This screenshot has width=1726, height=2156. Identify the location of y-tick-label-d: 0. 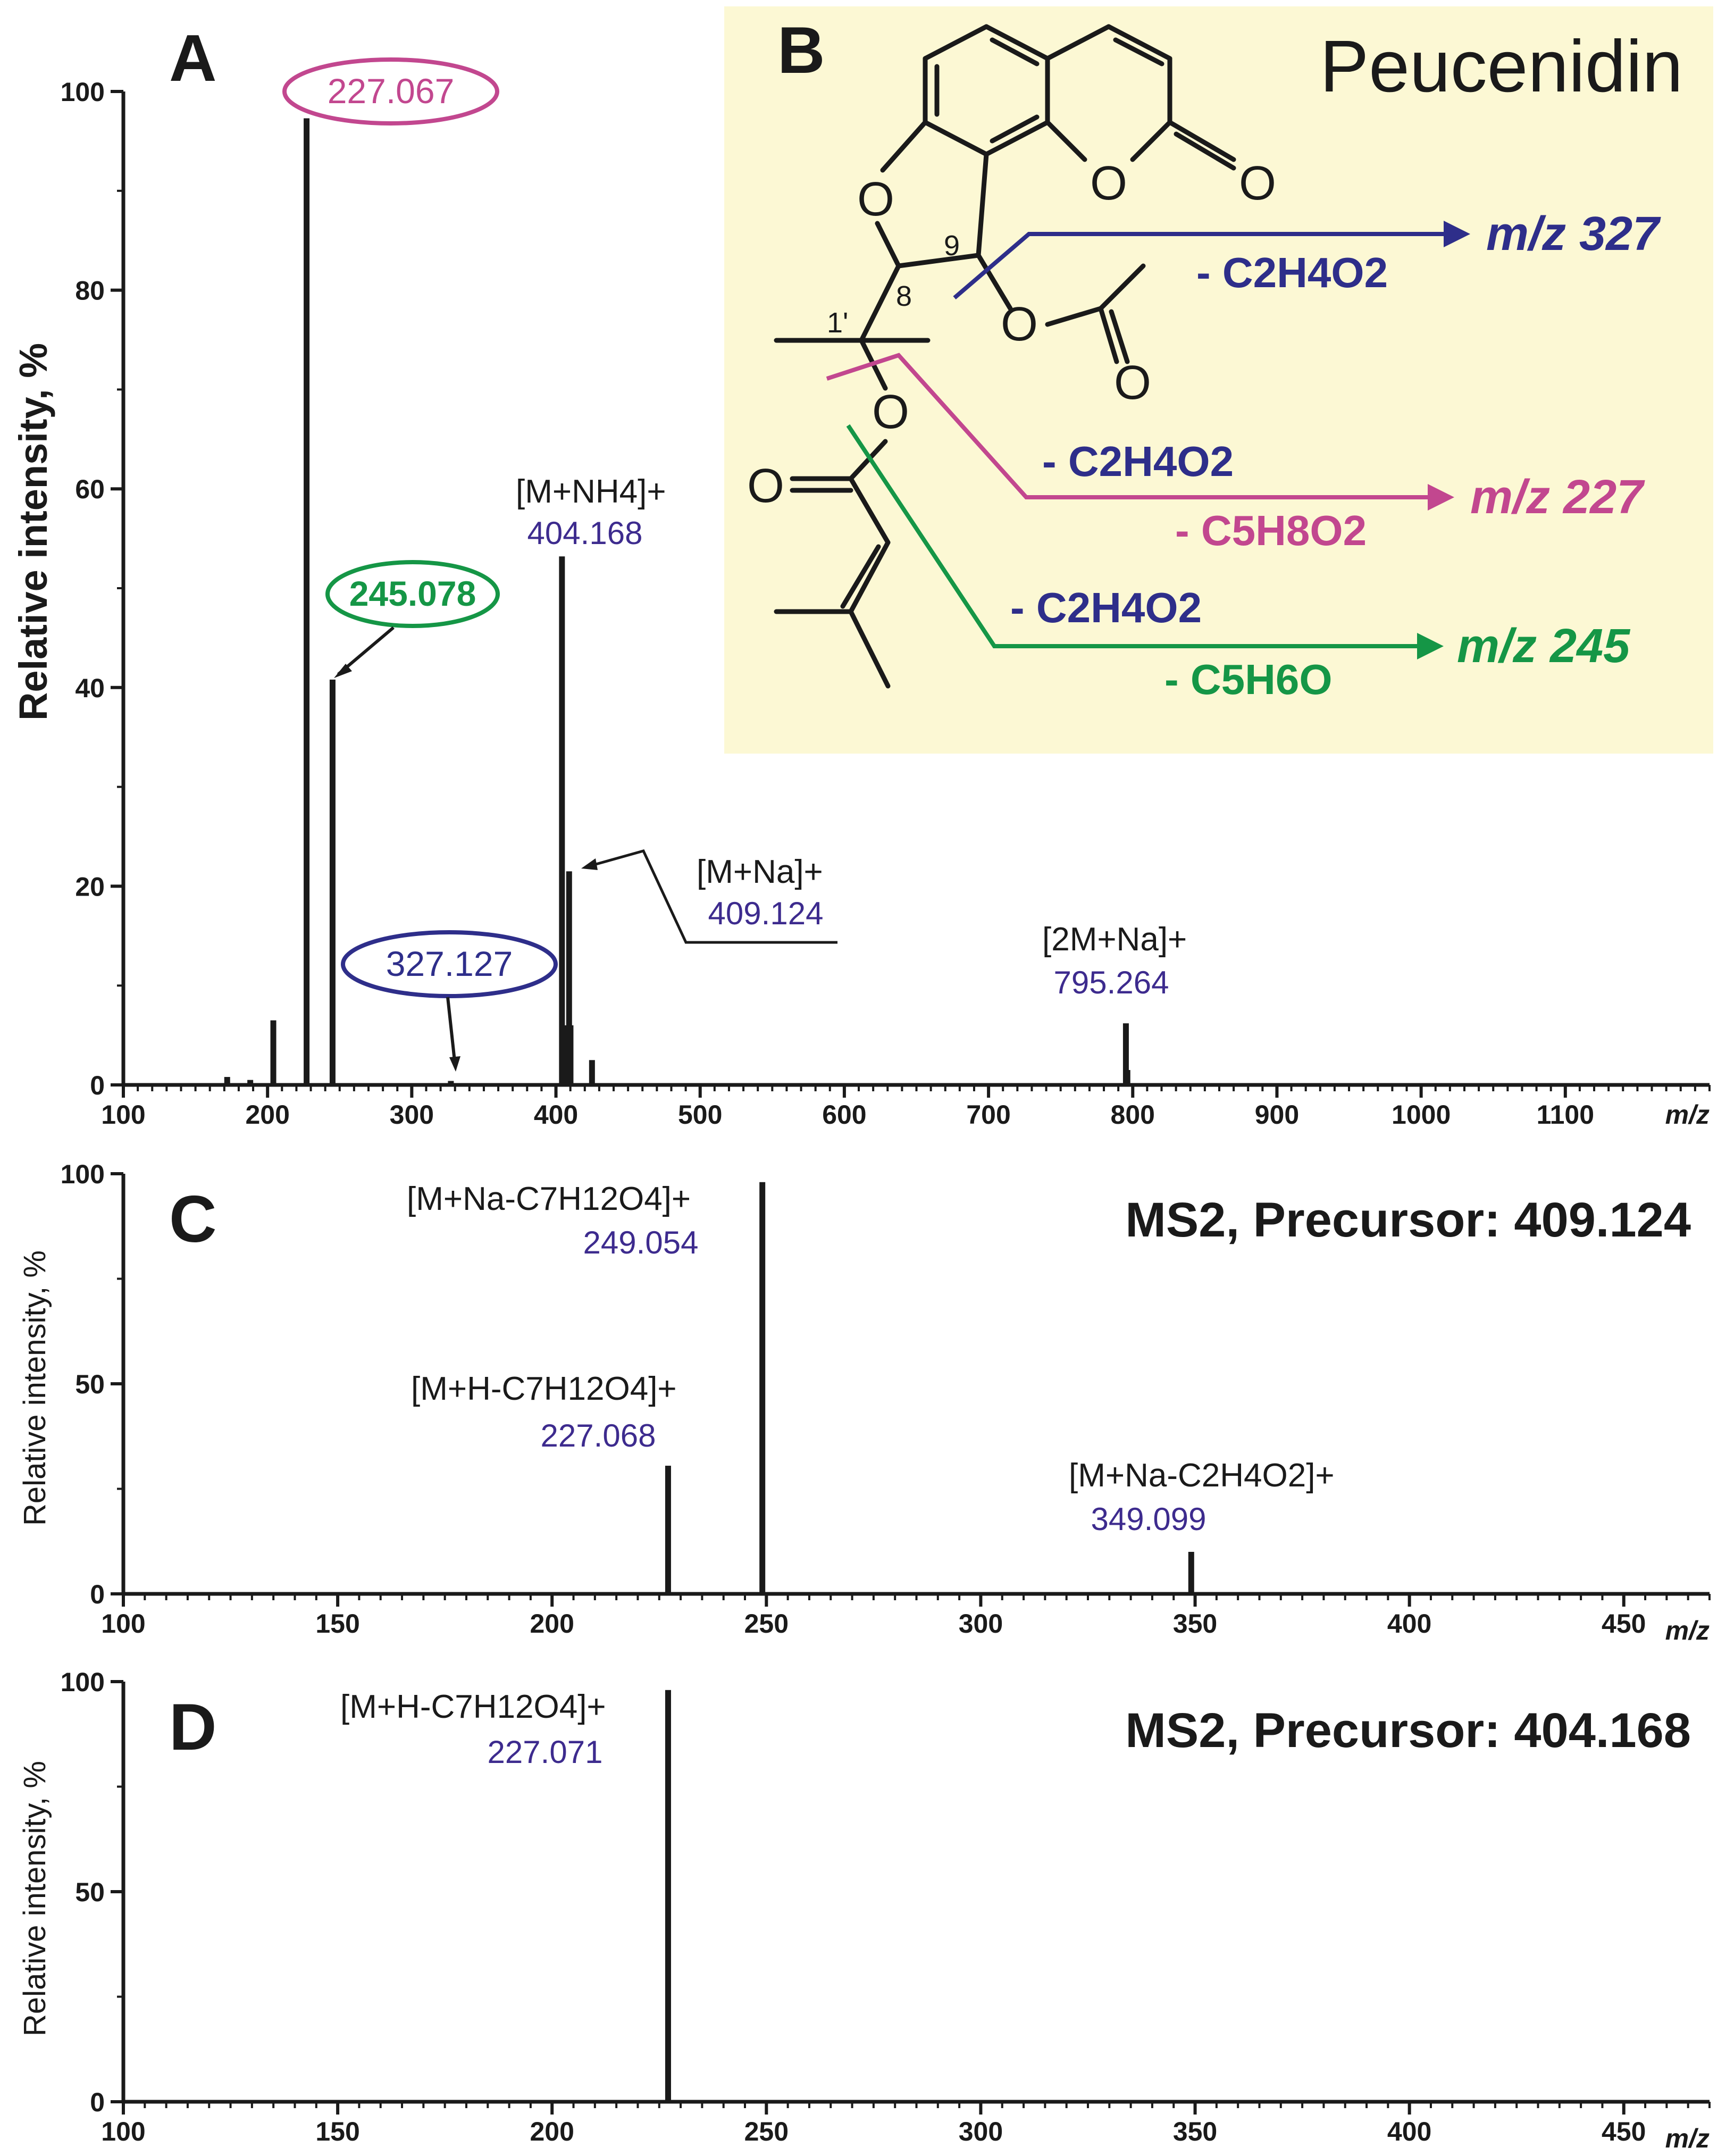
(98, 2102).